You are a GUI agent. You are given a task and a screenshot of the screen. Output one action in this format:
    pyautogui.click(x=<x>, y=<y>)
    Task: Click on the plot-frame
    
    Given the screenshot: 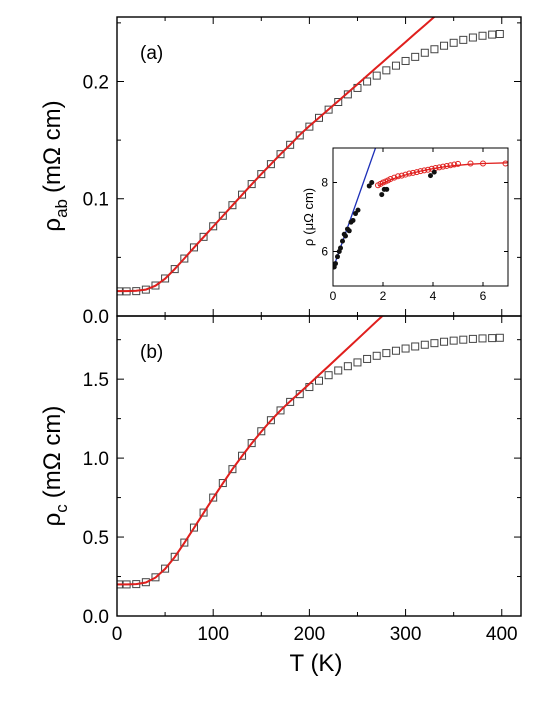 What is the action you would take?
    pyautogui.click(x=420, y=217)
    